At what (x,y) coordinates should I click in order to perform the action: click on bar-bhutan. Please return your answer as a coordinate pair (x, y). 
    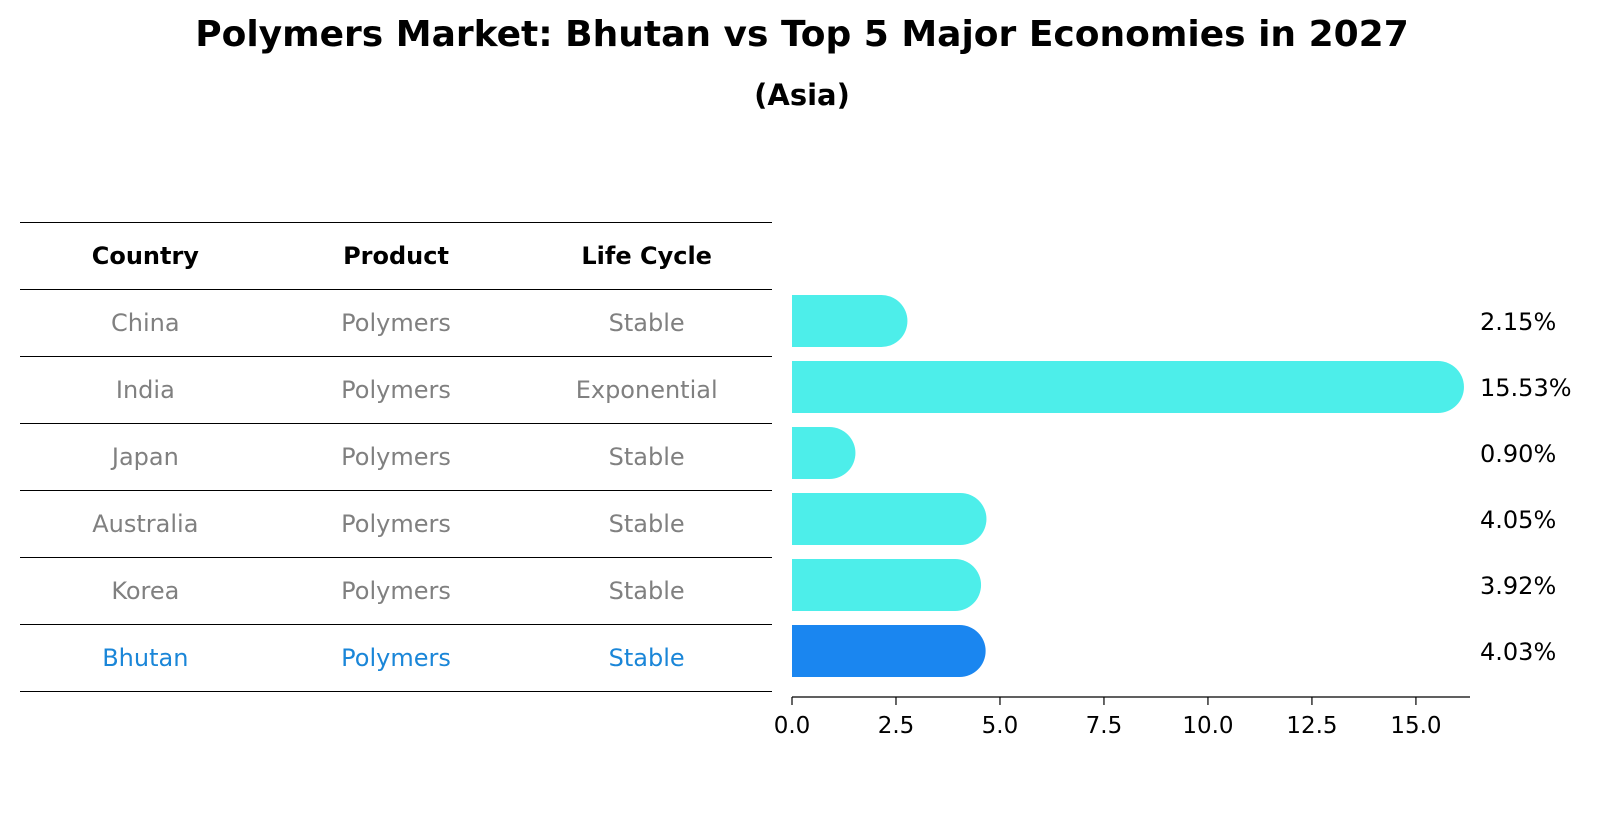
    Looking at the image, I should click on (889, 651).